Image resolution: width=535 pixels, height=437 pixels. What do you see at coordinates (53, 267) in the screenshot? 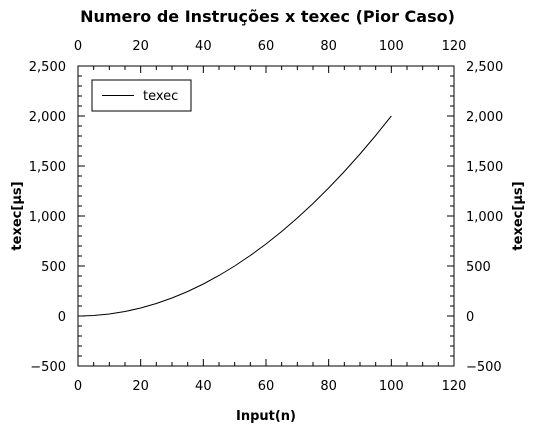
I see `y-tick-label-left: 500` at bounding box center [53, 267].